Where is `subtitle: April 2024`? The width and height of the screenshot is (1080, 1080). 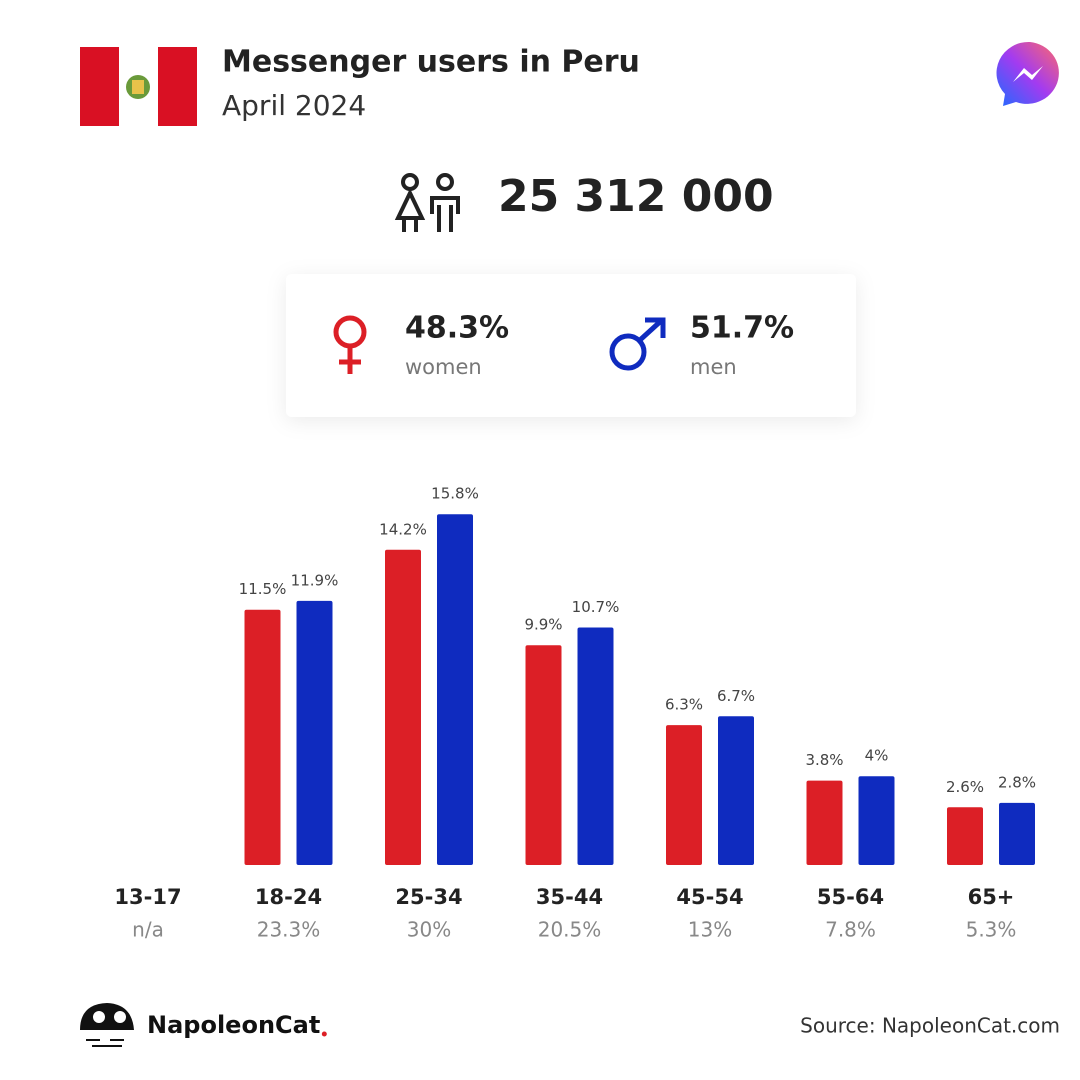 subtitle: April 2024 is located at coordinates (294, 105).